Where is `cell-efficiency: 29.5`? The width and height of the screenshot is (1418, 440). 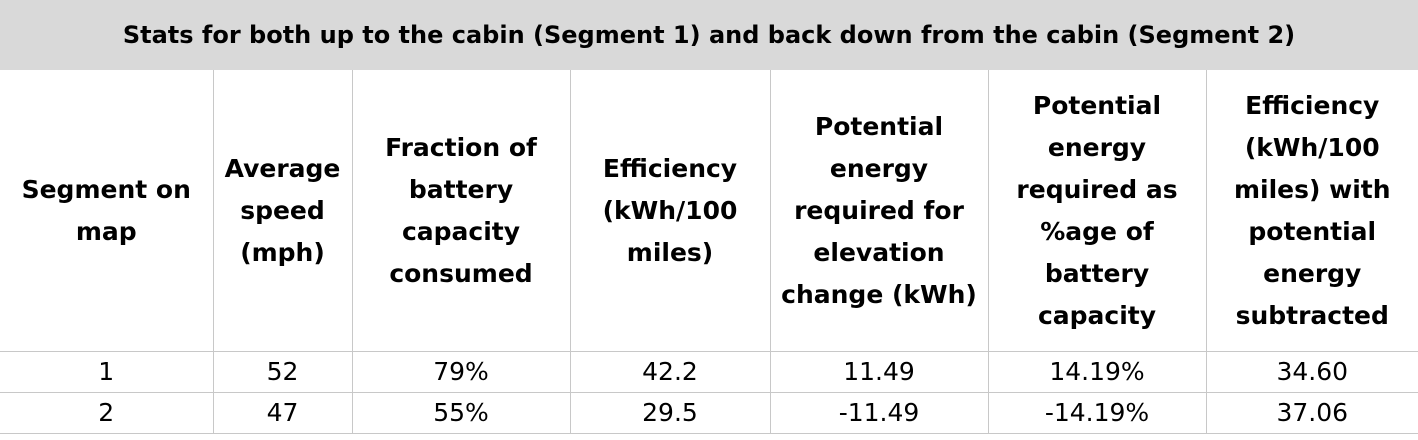
cell-efficiency: 29.5 is located at coordinates (670, 413).